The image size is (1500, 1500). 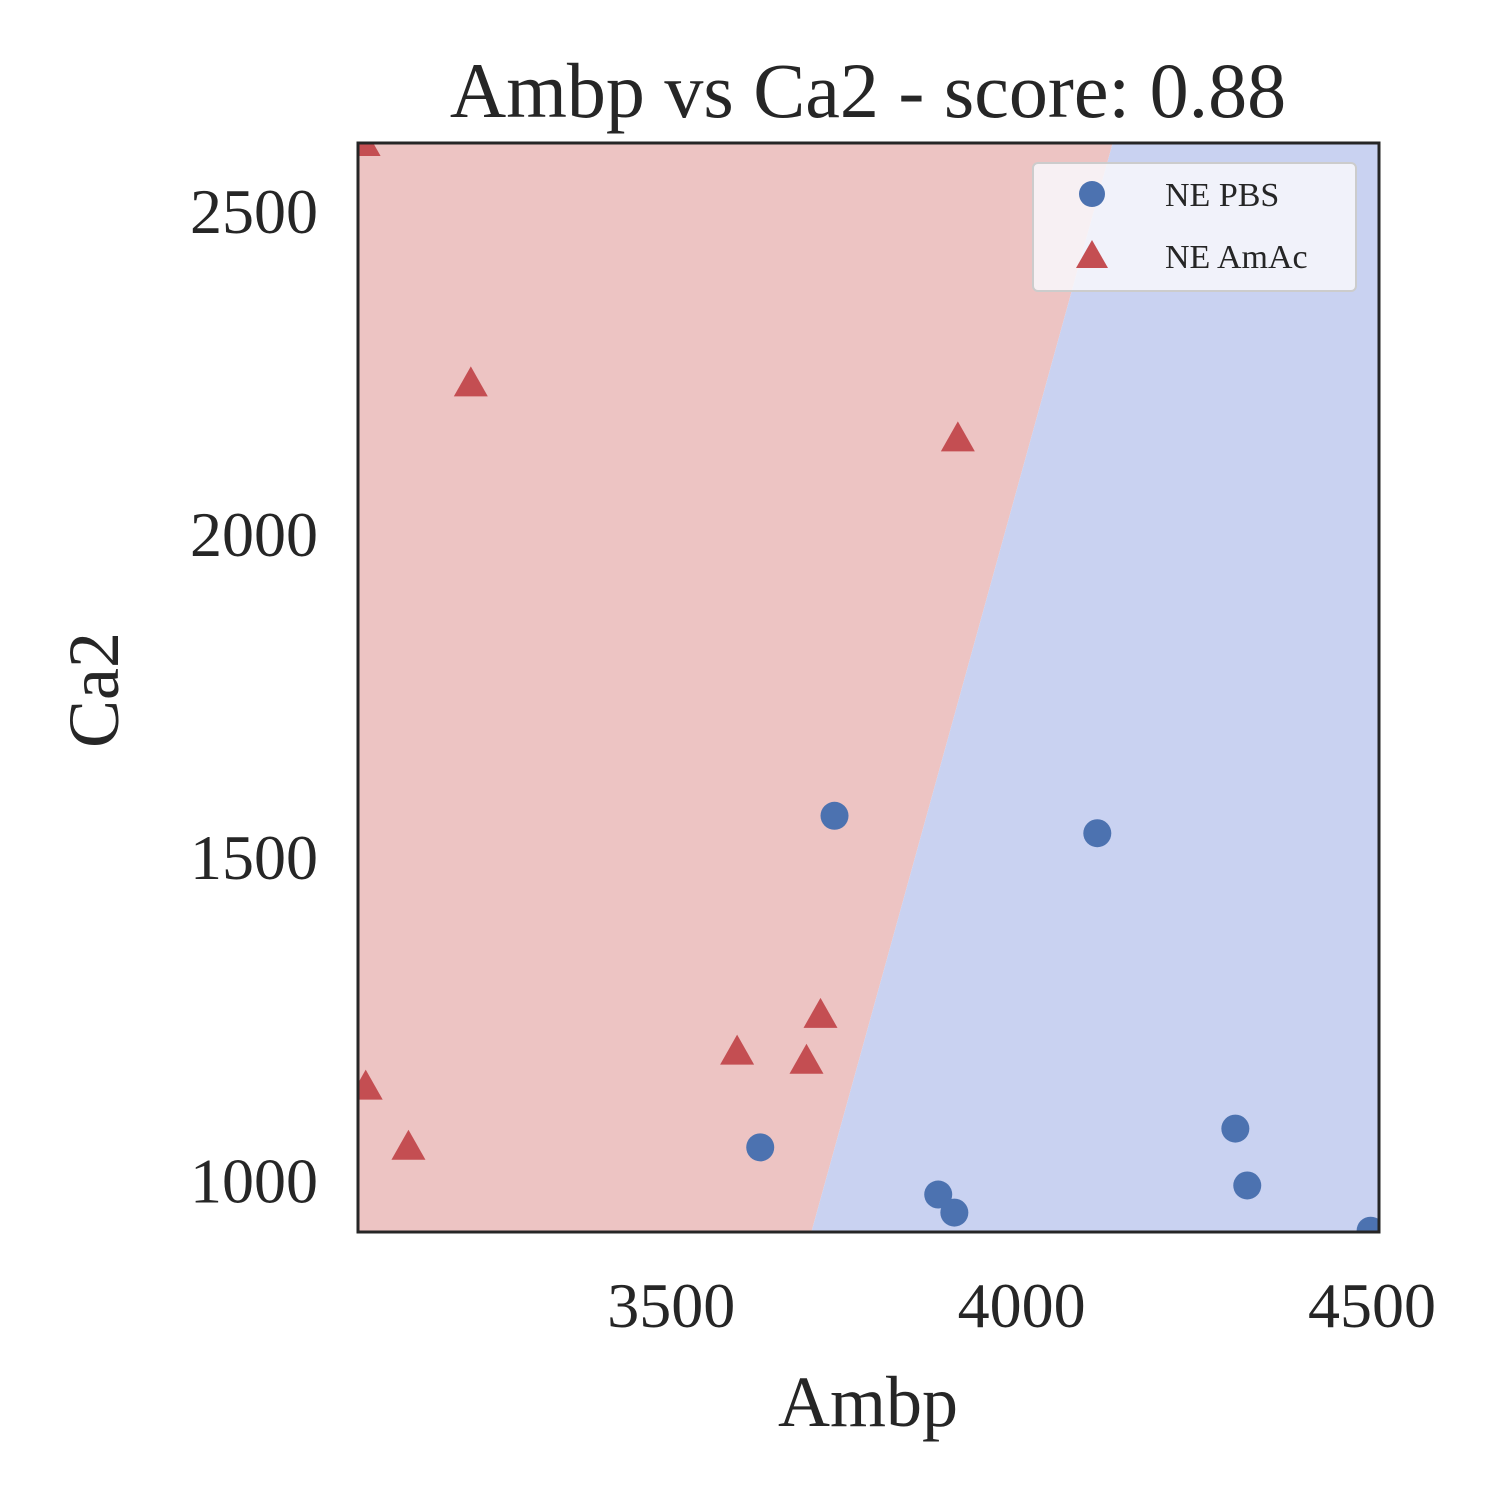 I want to click on y-tick-label-2000: 2000, so click(x=254, y=534).